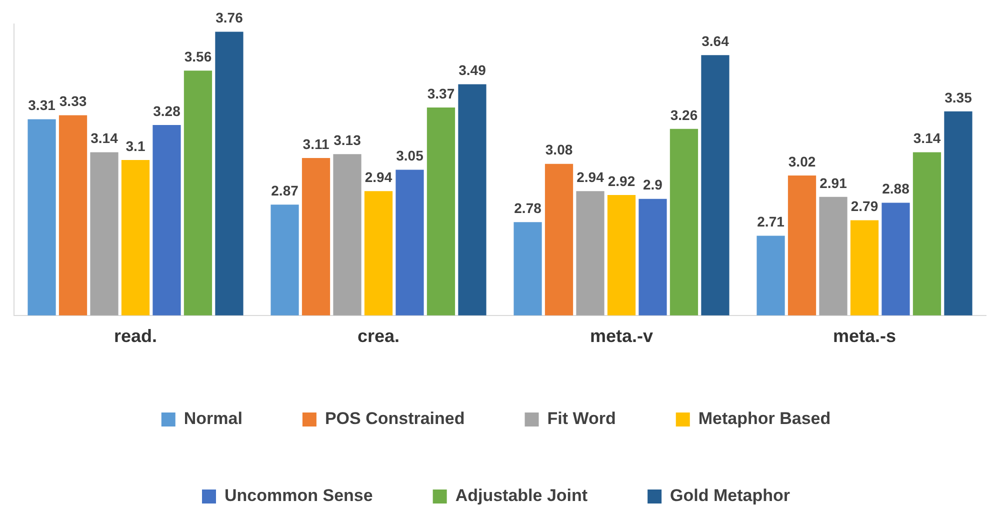 The width and height of the screenshot is (992, 519). Describe the element at coordinates (394, 418) in the screenshot. I see `legend-label: POS Constrained` at that location.